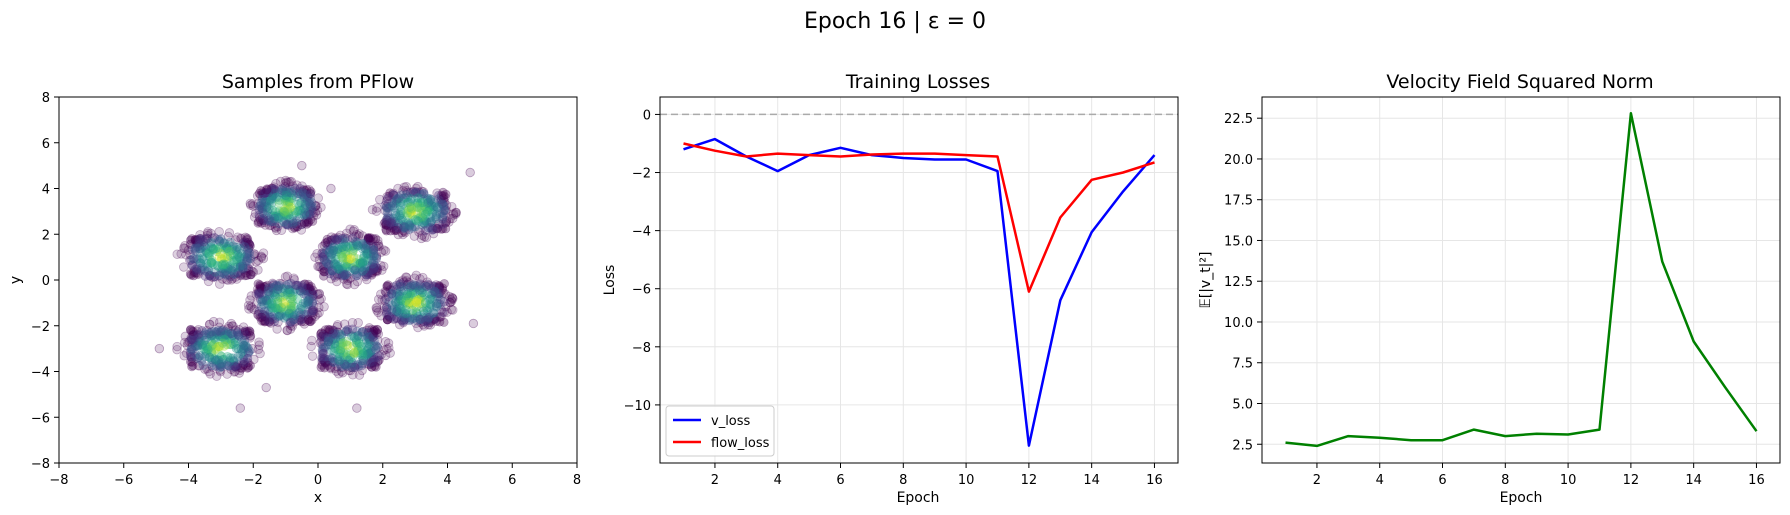 This screenshot has height=515, width=1790. Describe the element at coordinates (40, 464) in the screenshot. I see `scatter-ytick-label: −8` at that location.